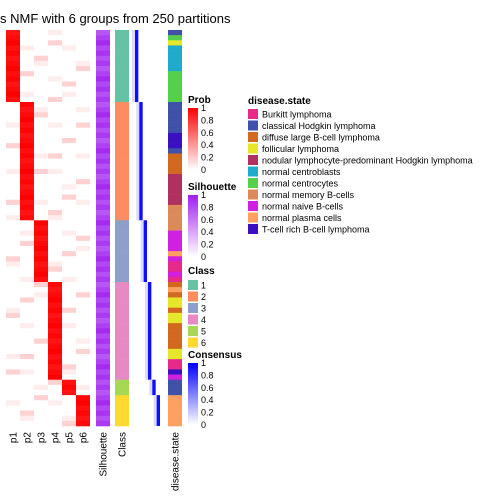 The width and height of the screenshot is (504, 504). Describe the element at coordinates (70, 438) in the screenshot. I see `column-label: p5` at that location.